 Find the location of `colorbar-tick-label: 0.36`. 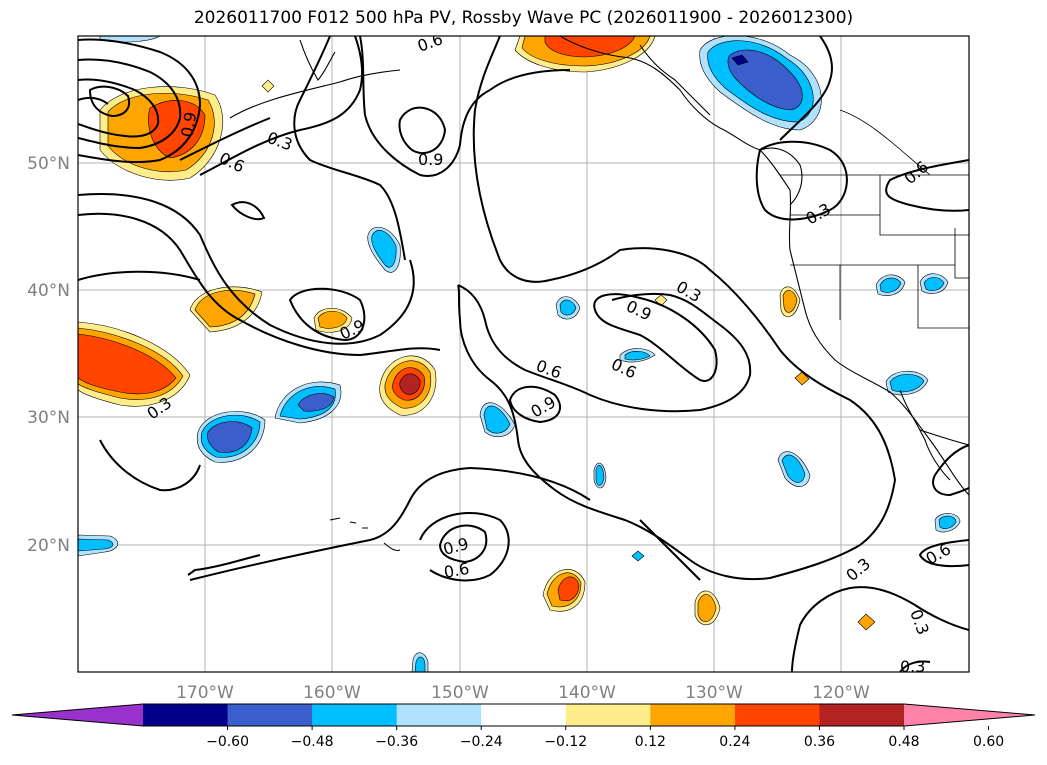

colorbar-tick-label: 0.36 is located at coordinates (819, 742).